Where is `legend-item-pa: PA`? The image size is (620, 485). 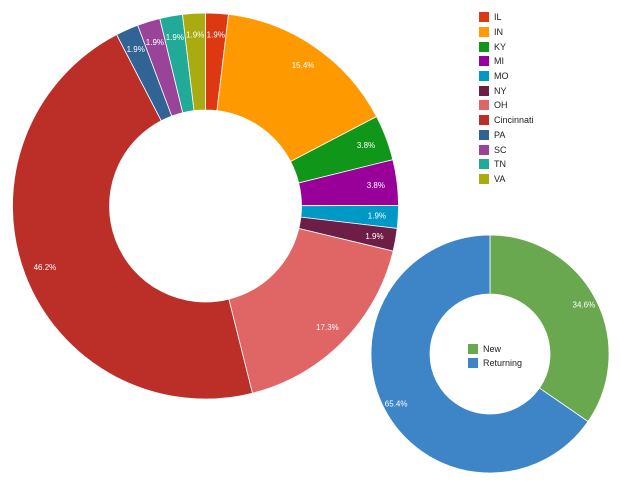 legend-item-pa: PA is located at coordinates (506, 135).